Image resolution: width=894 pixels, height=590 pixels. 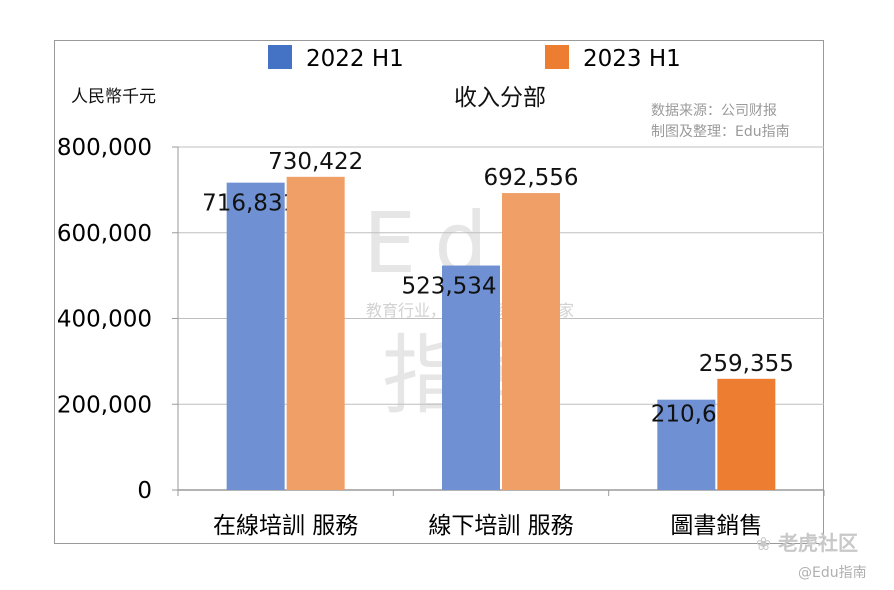 What do you see at coordinates (315, 162) in the screenshot?
I see `data-label: 730,422` at bounding box center [315, 162].